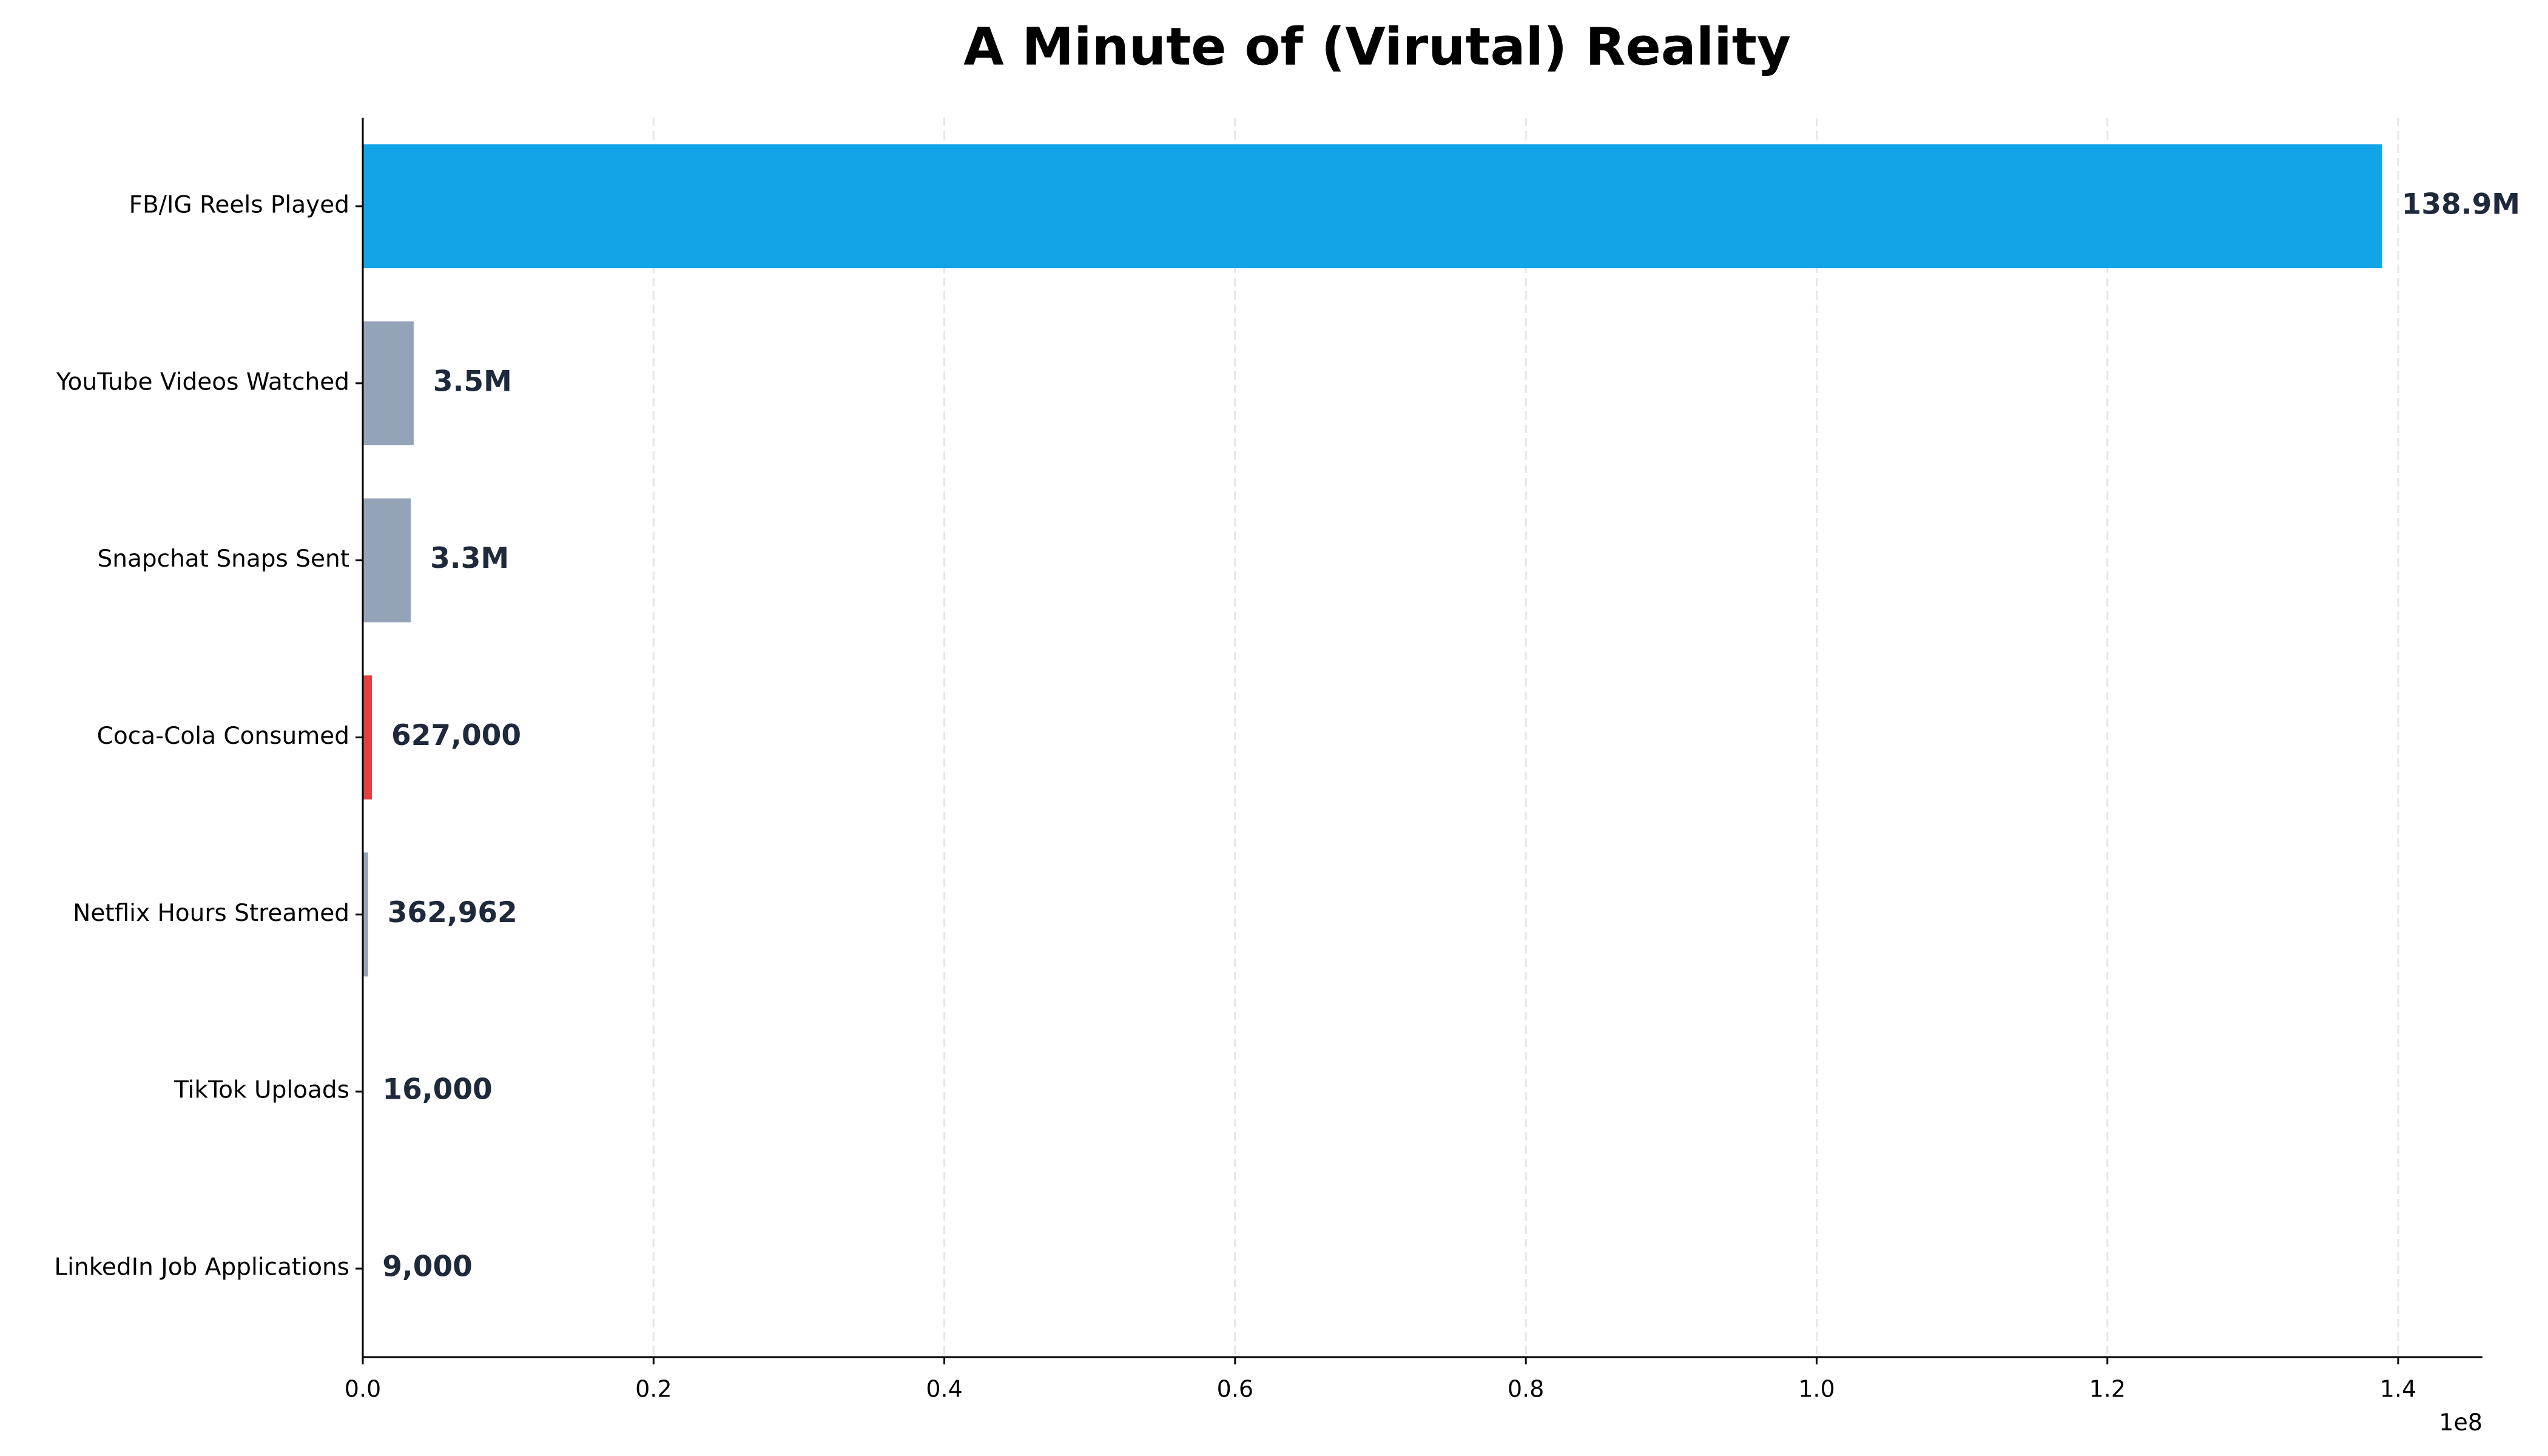  Describe the element at coordinates (472, 381) in the screenshot. I see `value-label: 3.5M` at that location.